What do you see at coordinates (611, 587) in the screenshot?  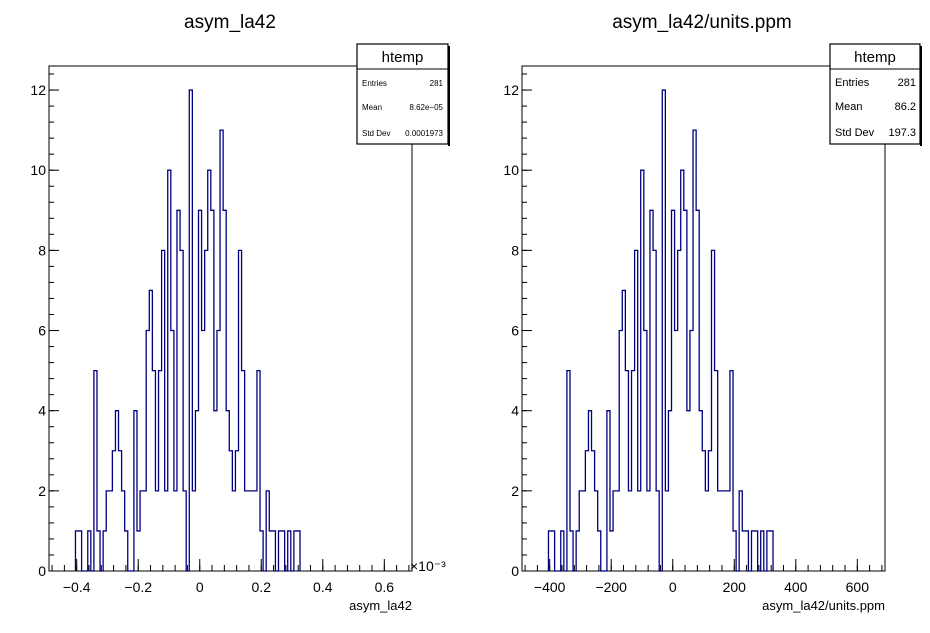 I see `x-tick-label: −200` at bounding box center [611, 587].